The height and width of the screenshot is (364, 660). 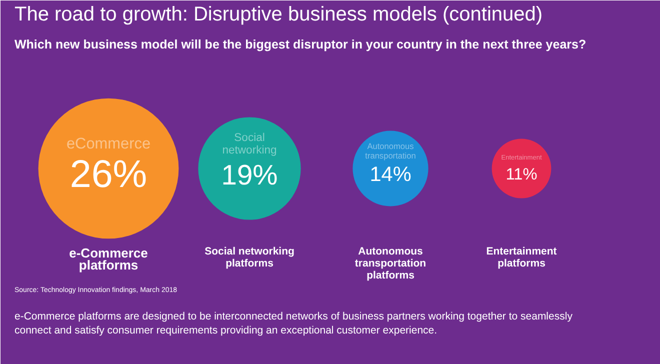 What do you see at coordinates (390, 264) in the screenshot?
I see `category-label: Autonomous transportation platforms` at bounding box center [390, 264].